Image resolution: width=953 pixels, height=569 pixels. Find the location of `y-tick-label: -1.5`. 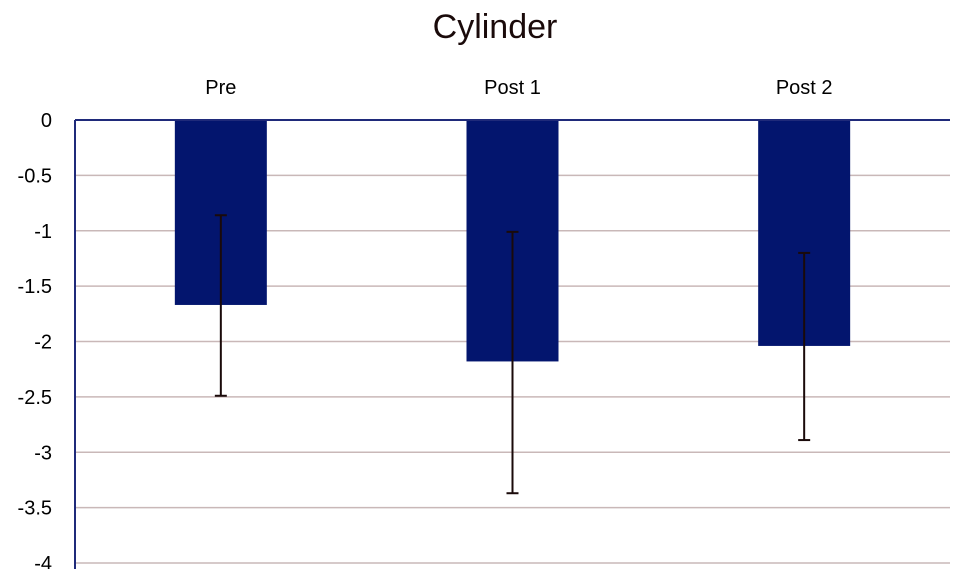

y-tick-label: -1.5 is located at coordinates (35, 287).